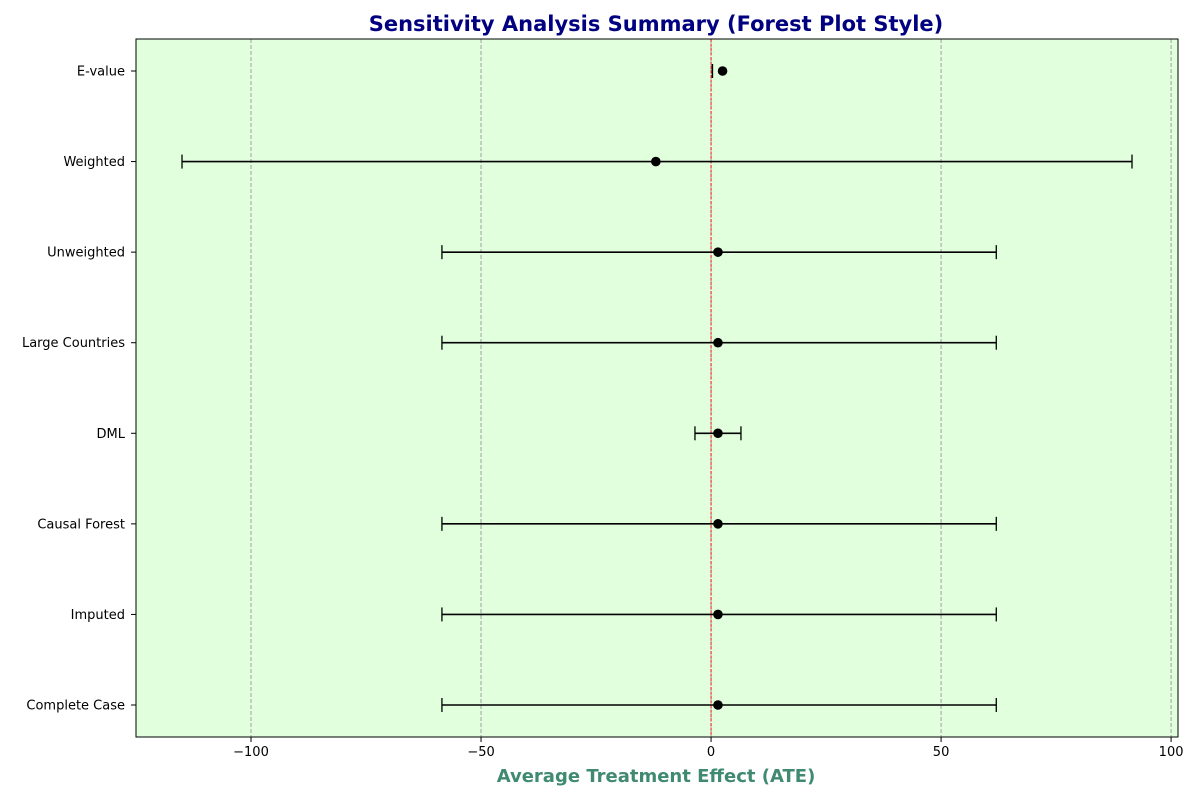 This screenshot has height=800, width=1200. I want to click on y-tick-label: Complete Case, so click(75, 706).